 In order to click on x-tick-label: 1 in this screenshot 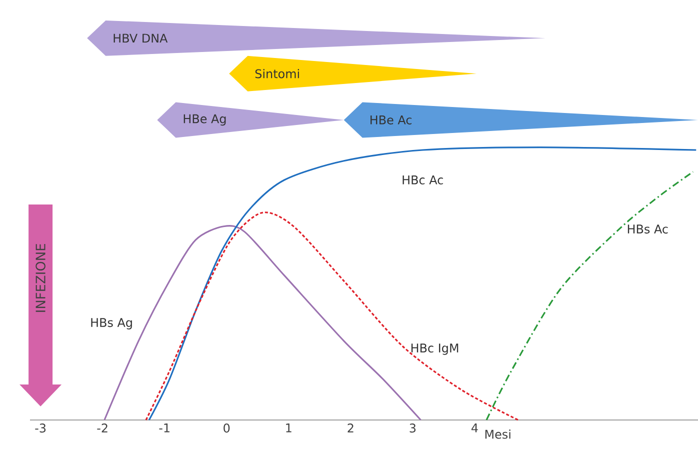, I will do `click(289, 428)`.